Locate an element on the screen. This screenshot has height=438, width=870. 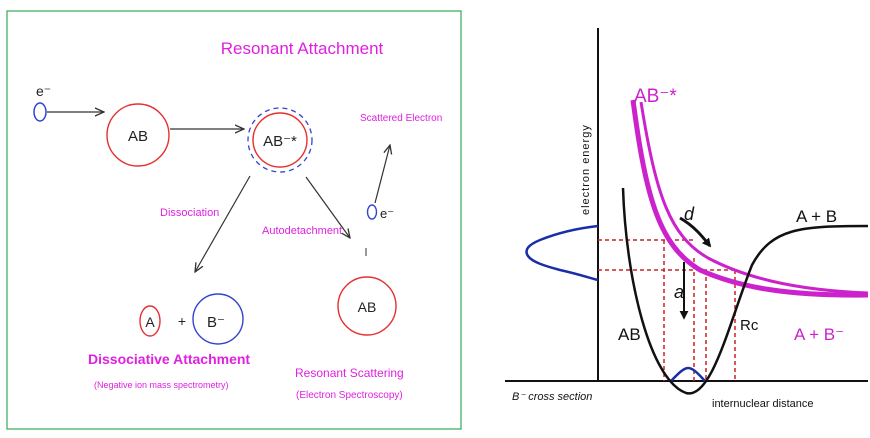
anion-dashed-shell is located at coordinates (280, 140).